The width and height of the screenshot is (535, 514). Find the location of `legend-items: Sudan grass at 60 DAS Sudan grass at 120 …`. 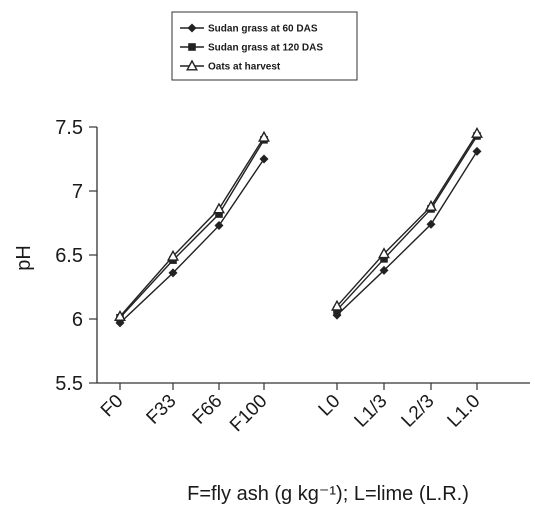

legend-items: Sudan grass at 60 DAS Sudan grass at 120 … is located at coordinates (251, 48).